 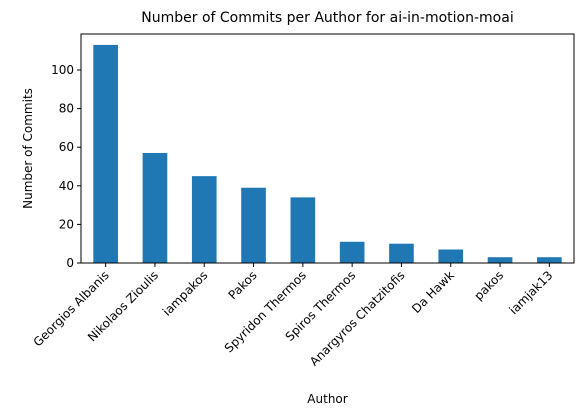 What do you see at coordinates (530, 292) in the screenshot?
I see `x-tick-label: iamjak13` at bounding box center [530, 292].